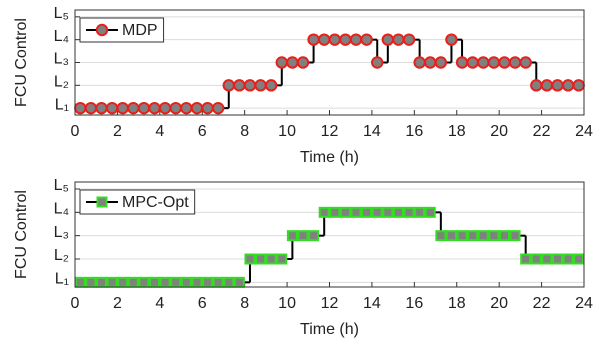  What do you see at coordinates (155, 202) in the screenshot?
I see `legend-label: MPC-Opt` at bounding box center [155, 202].